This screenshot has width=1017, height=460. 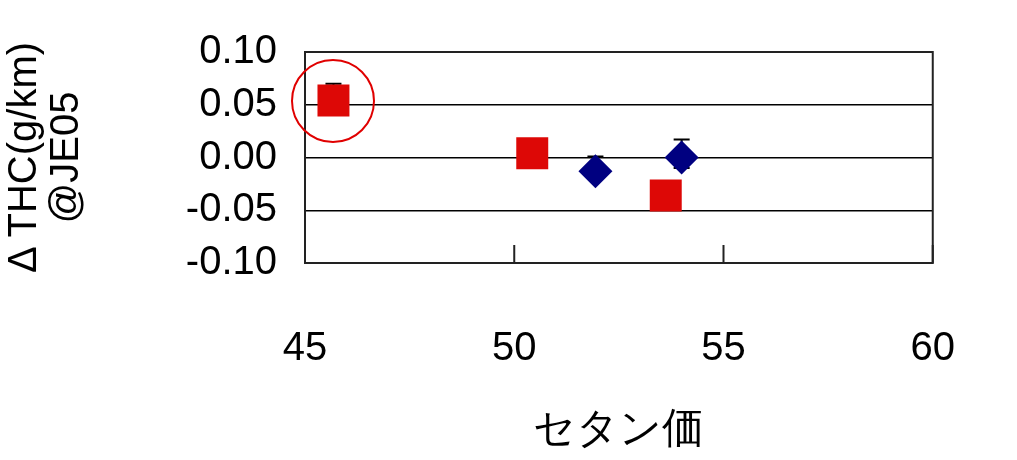 I want to click on x-tick-label: 45, so click(x=305, y=346).